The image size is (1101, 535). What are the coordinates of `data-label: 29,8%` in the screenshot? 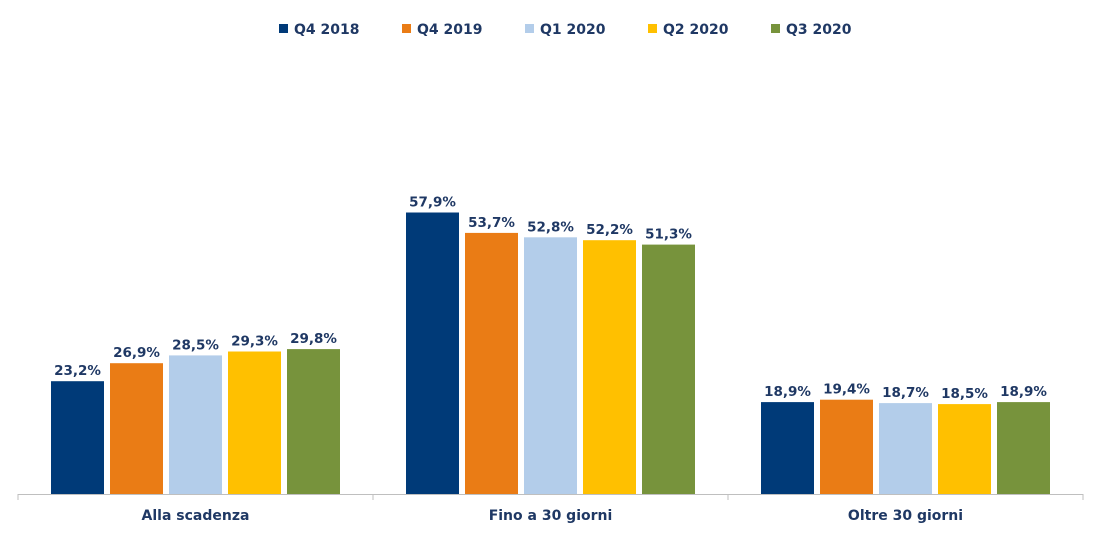 It's located at (313, 339).